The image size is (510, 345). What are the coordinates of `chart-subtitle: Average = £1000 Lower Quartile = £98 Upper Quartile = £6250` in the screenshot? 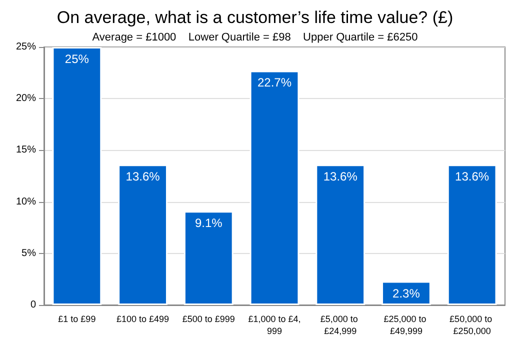 It's located at (255, 38).